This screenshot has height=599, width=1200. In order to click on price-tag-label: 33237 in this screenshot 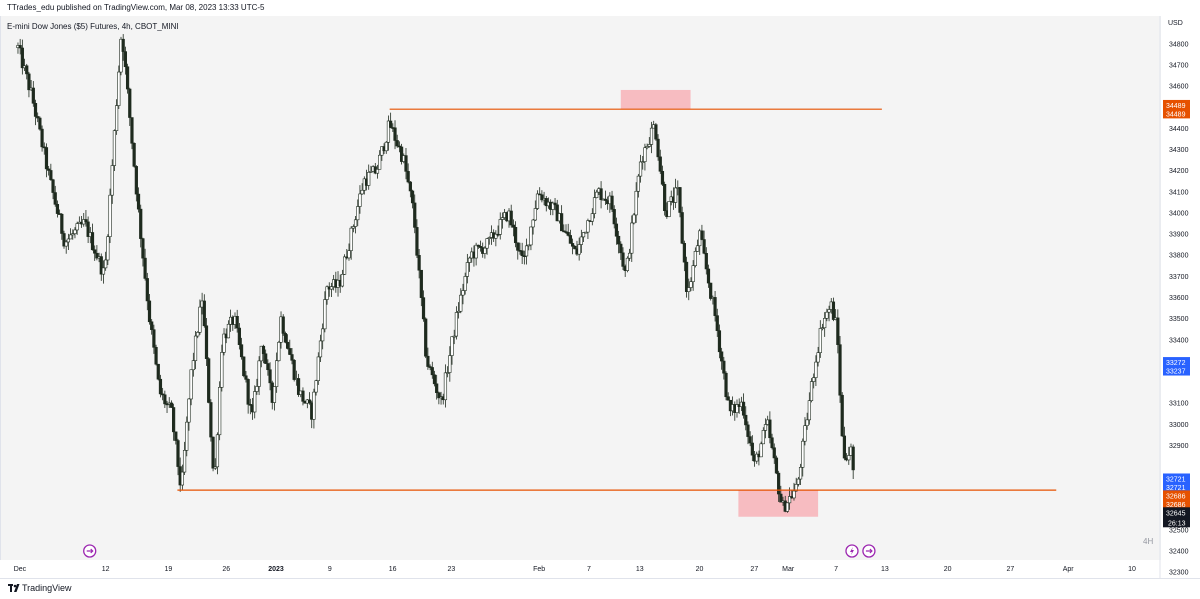, I will do `click(1176, 372)`.